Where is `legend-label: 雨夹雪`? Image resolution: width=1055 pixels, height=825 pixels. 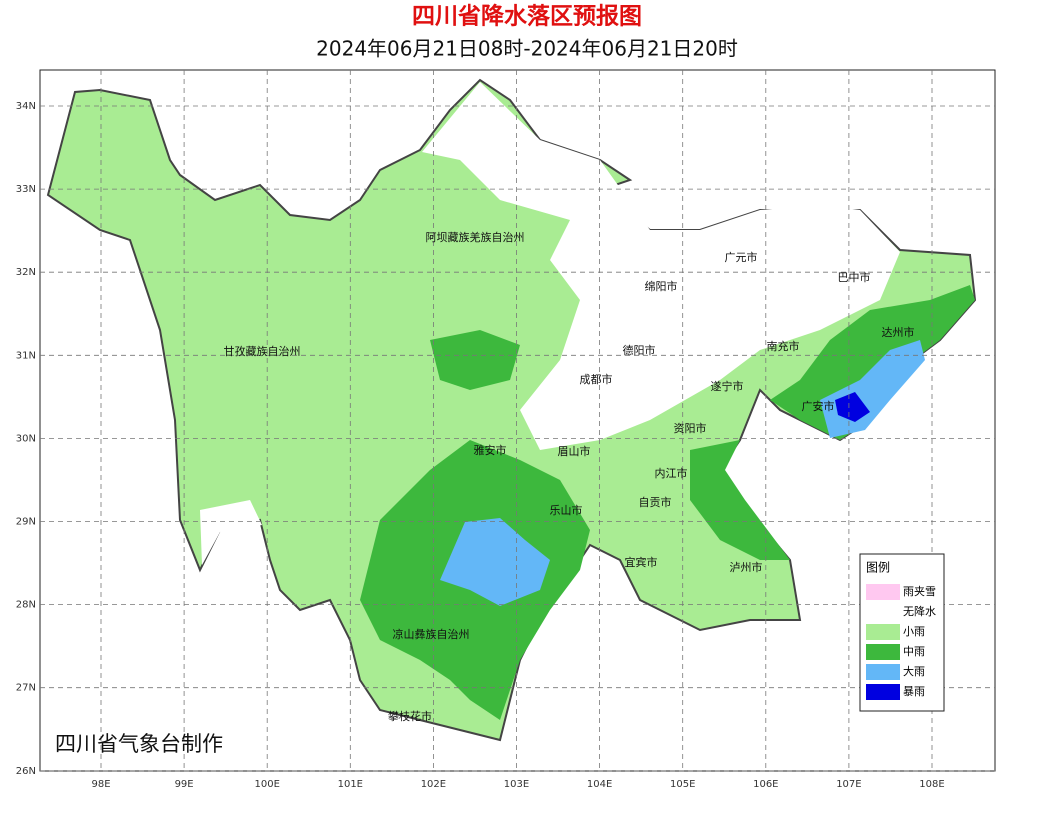
legend-label: 雨夹雪 is located at coordinates (919, 591).